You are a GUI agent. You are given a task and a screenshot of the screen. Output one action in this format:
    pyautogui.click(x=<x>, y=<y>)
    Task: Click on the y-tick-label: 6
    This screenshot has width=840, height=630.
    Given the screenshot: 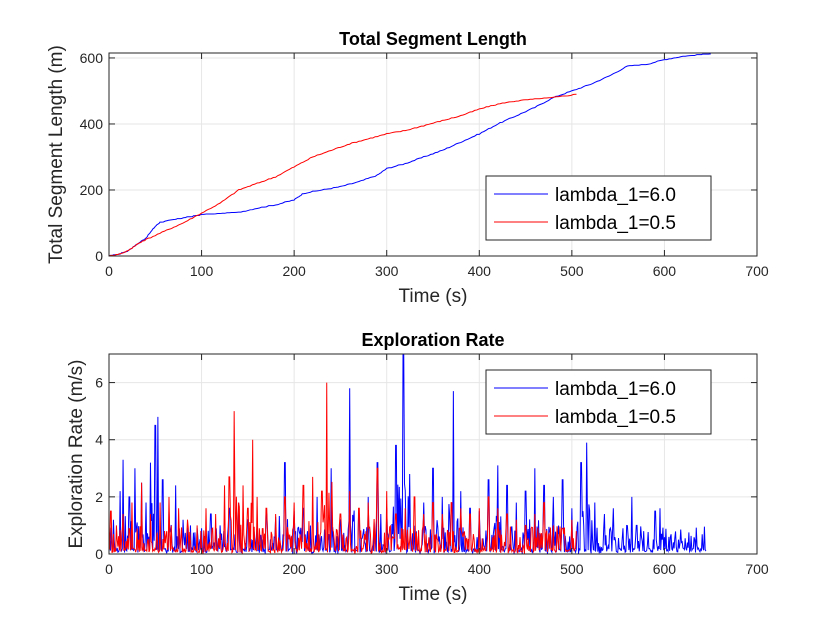 What is the action you would take?
    pyautogui.click(x=99, y=383)
    